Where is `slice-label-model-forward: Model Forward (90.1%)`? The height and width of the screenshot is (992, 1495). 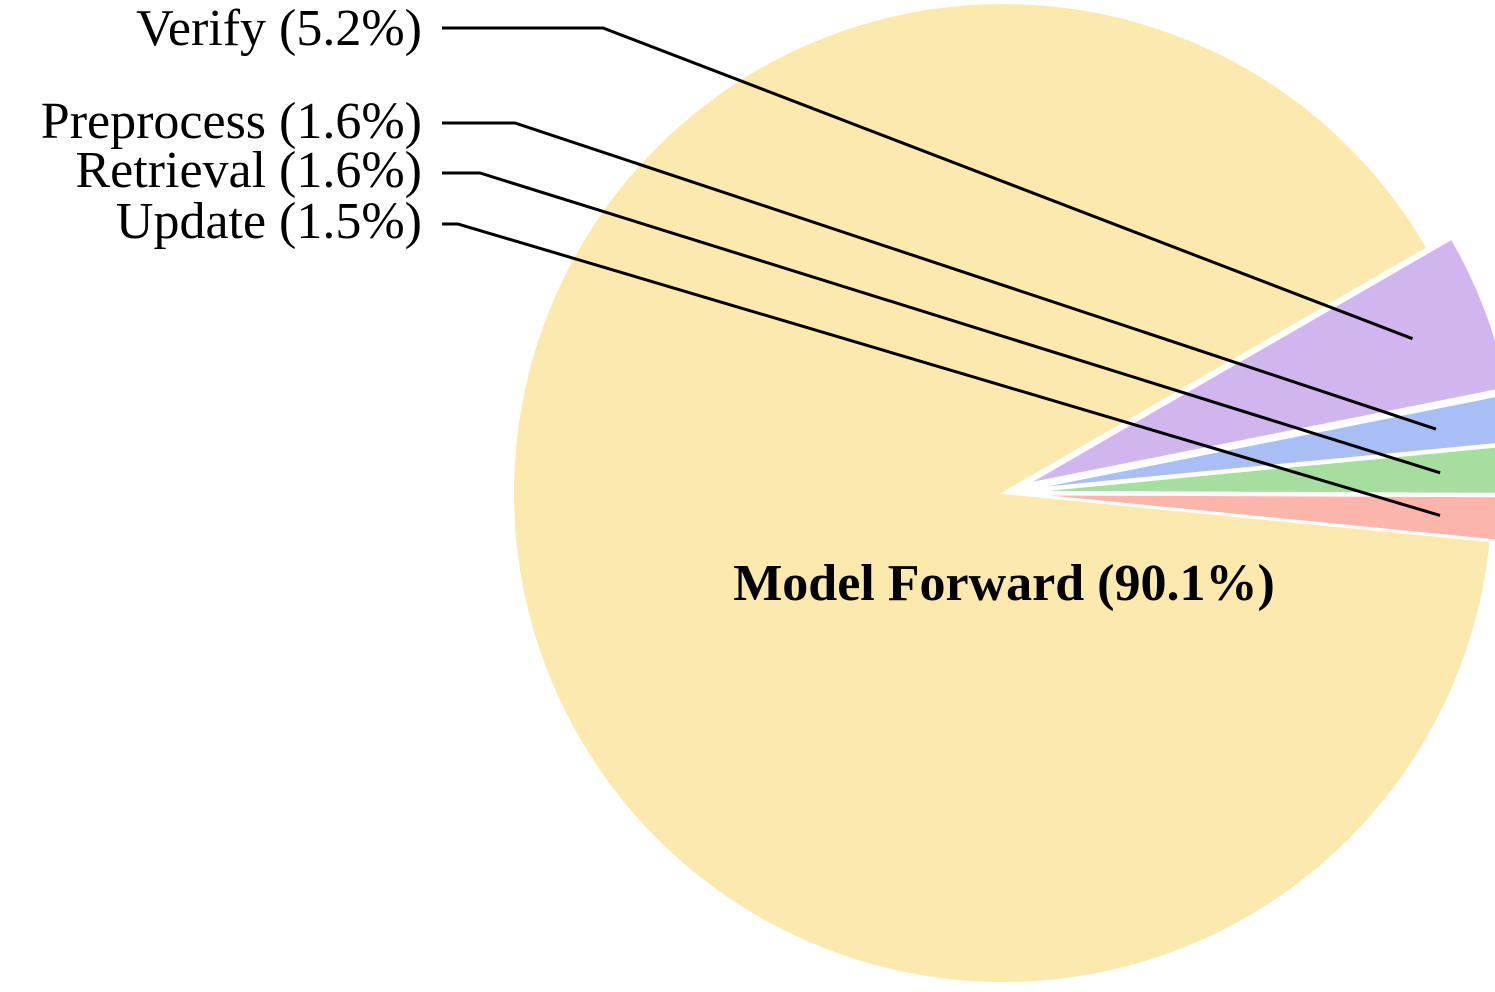 slice-label-model-forward: Model Forward (90.1%) is located at coordinates (1004, 583).